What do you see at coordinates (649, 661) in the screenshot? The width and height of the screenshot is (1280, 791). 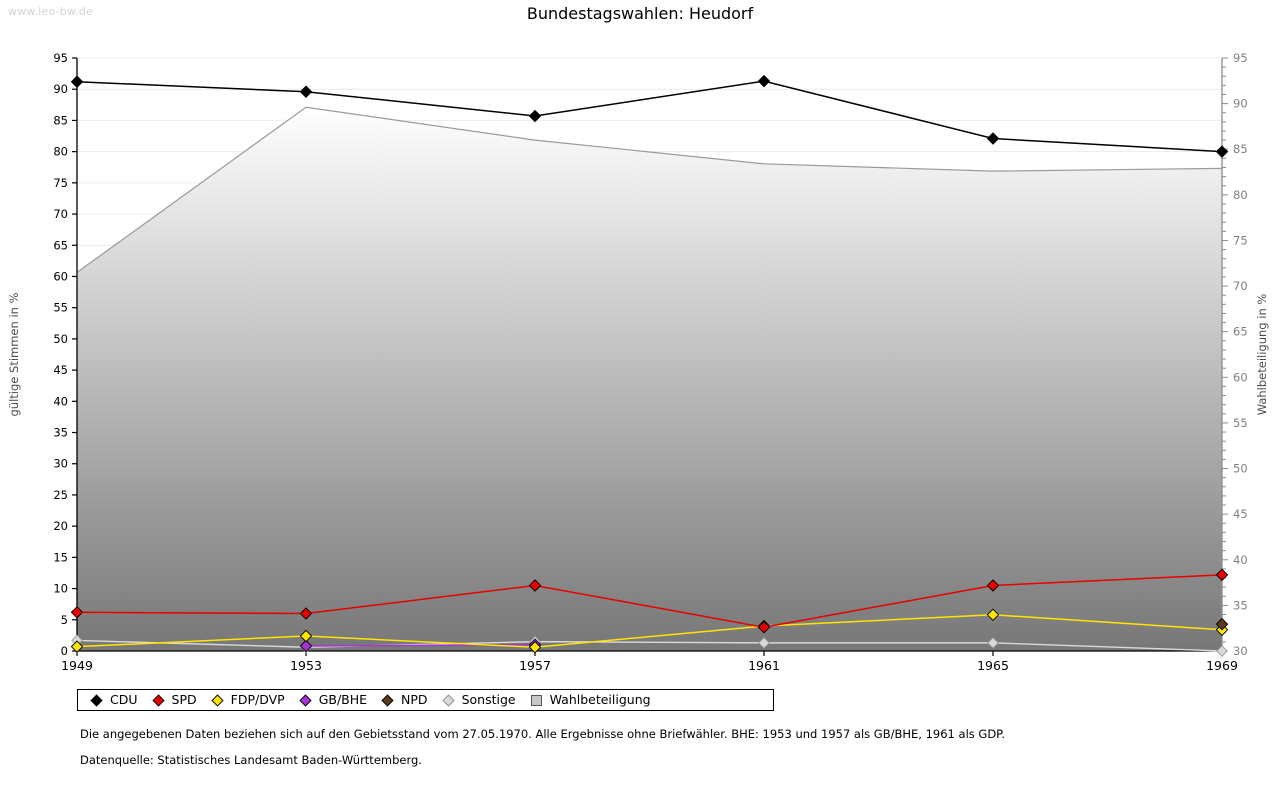 I see `x-axis: 1949 1953 1957 1961 1965 1969` at bounding box center [649, 661].